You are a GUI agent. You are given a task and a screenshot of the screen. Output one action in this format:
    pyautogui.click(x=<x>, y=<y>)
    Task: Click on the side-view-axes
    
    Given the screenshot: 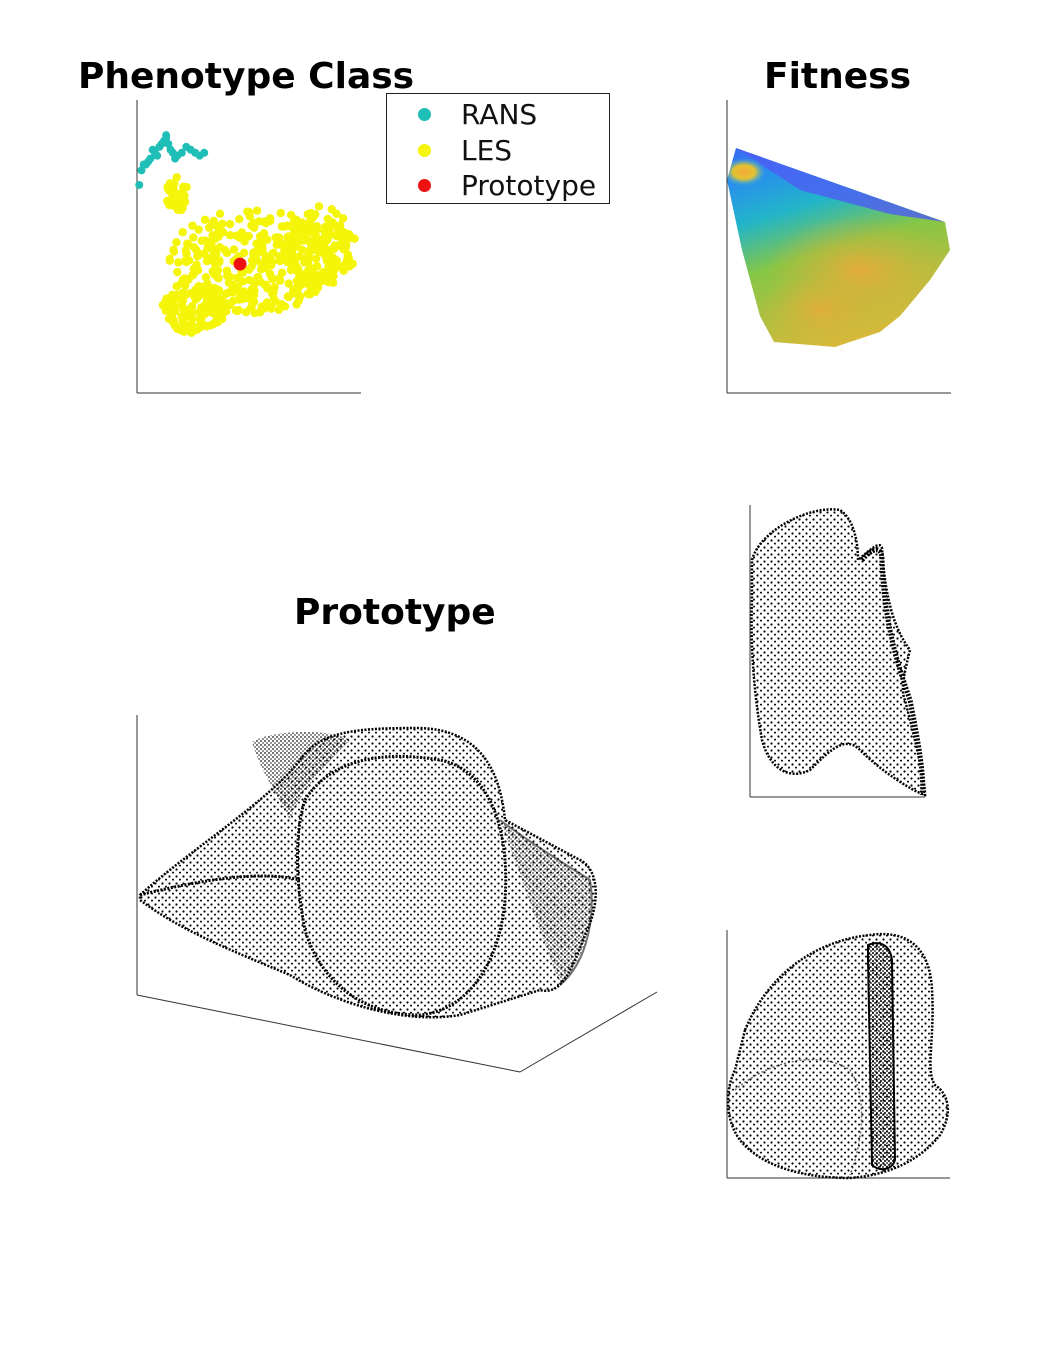 What is the action you would take?
    pyautogui.click(x=837, y=651)
    